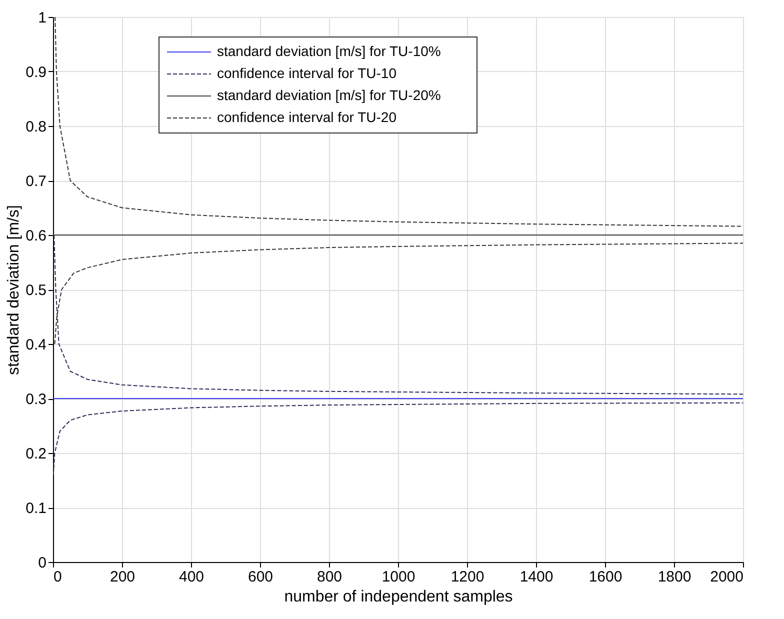 This screenshot has height=619, width=784. I want to click on x-tick-label: 1000, so click(399, 577).